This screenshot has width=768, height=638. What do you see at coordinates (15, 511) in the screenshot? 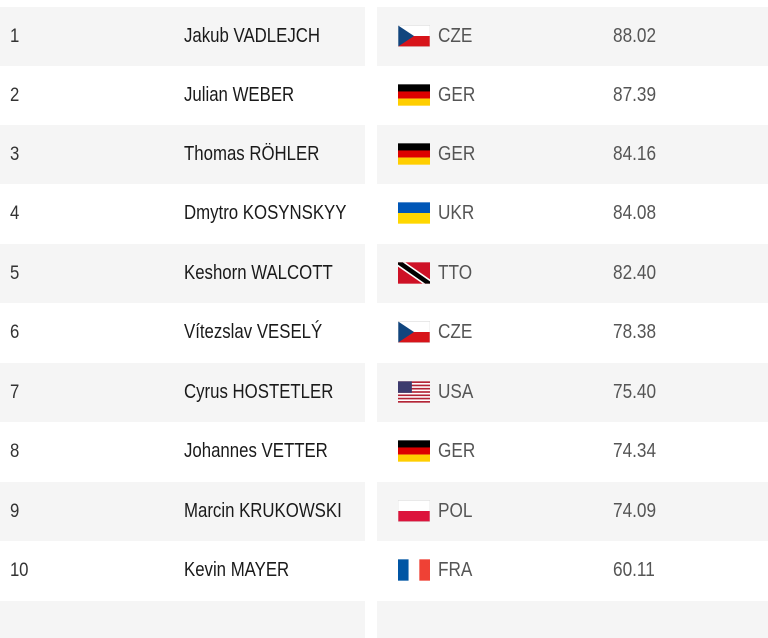
I see `rank: 9` at bounding box center [15, 511].